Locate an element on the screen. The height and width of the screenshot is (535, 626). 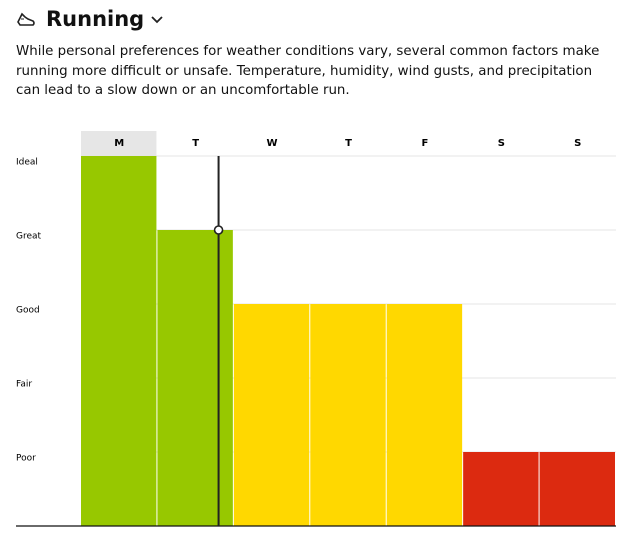
y-tick-label: Fair is located at coordinates (24, 385).